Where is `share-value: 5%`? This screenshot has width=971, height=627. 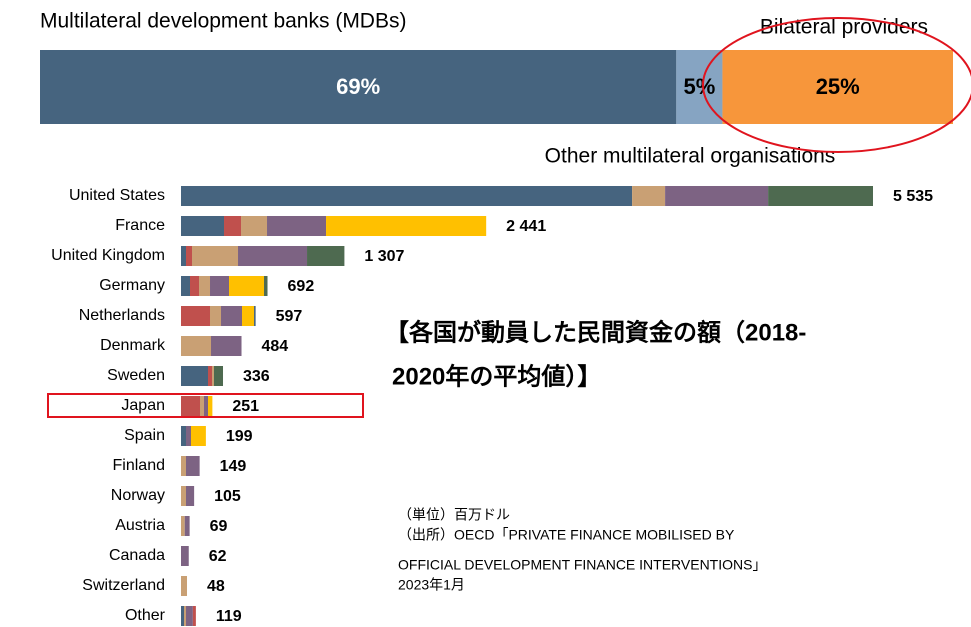 share-value: 5% is located at coordinates (699, 86).